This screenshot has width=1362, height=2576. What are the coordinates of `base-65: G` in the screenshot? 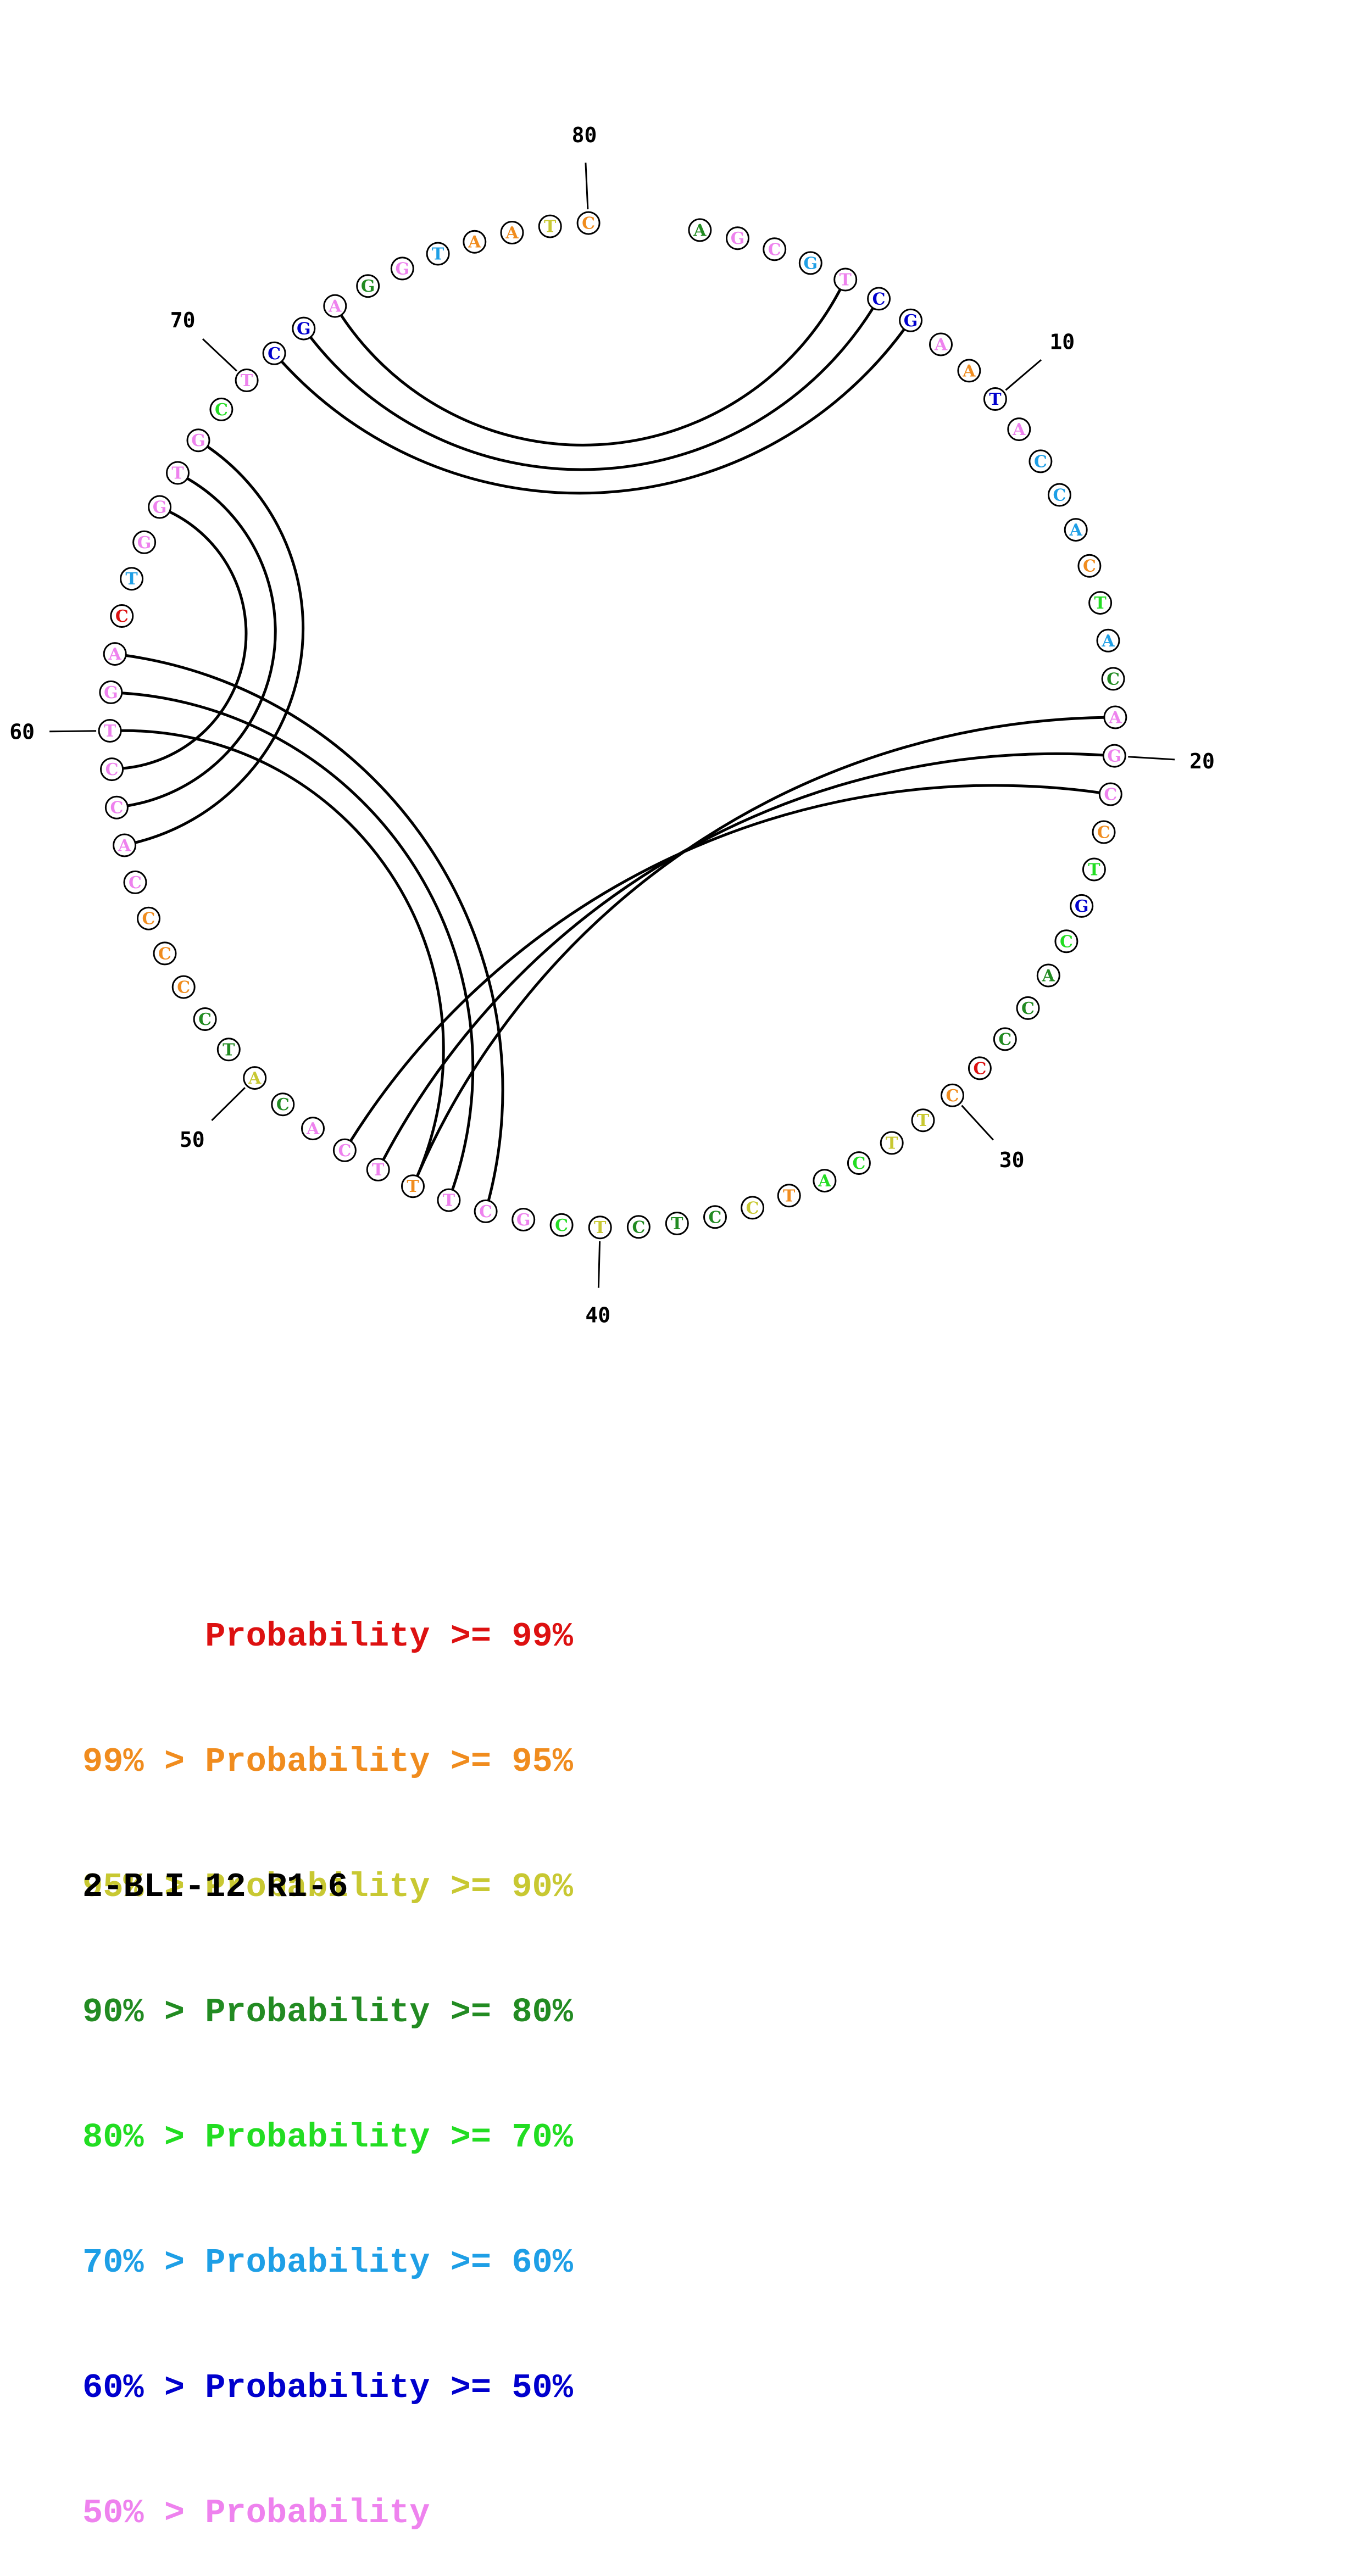 It's located at (145, 542).